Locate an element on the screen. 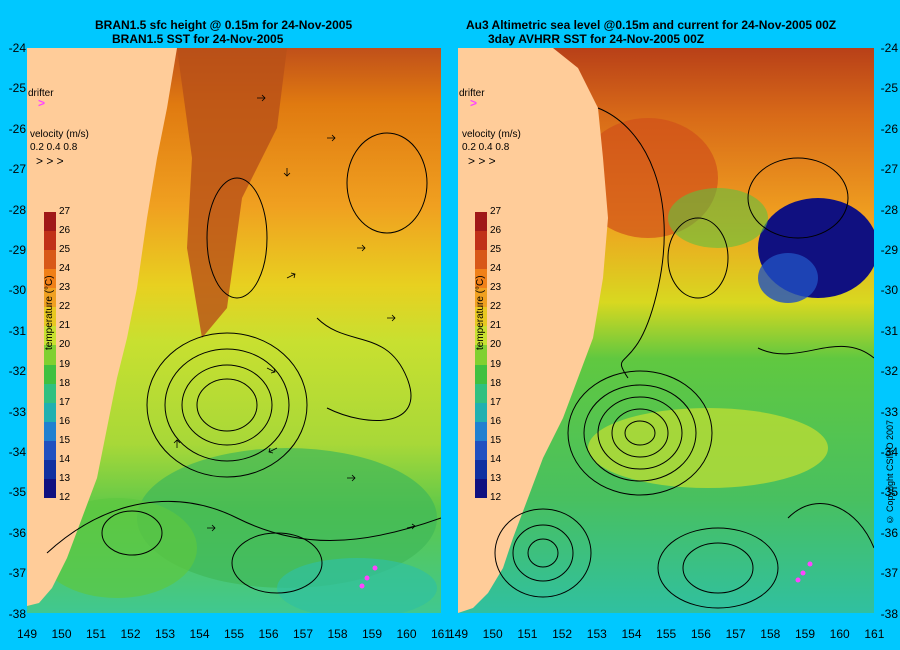 The image size is (900, 650). lat-tick-label: -37 is located at coordinates (17, 573).